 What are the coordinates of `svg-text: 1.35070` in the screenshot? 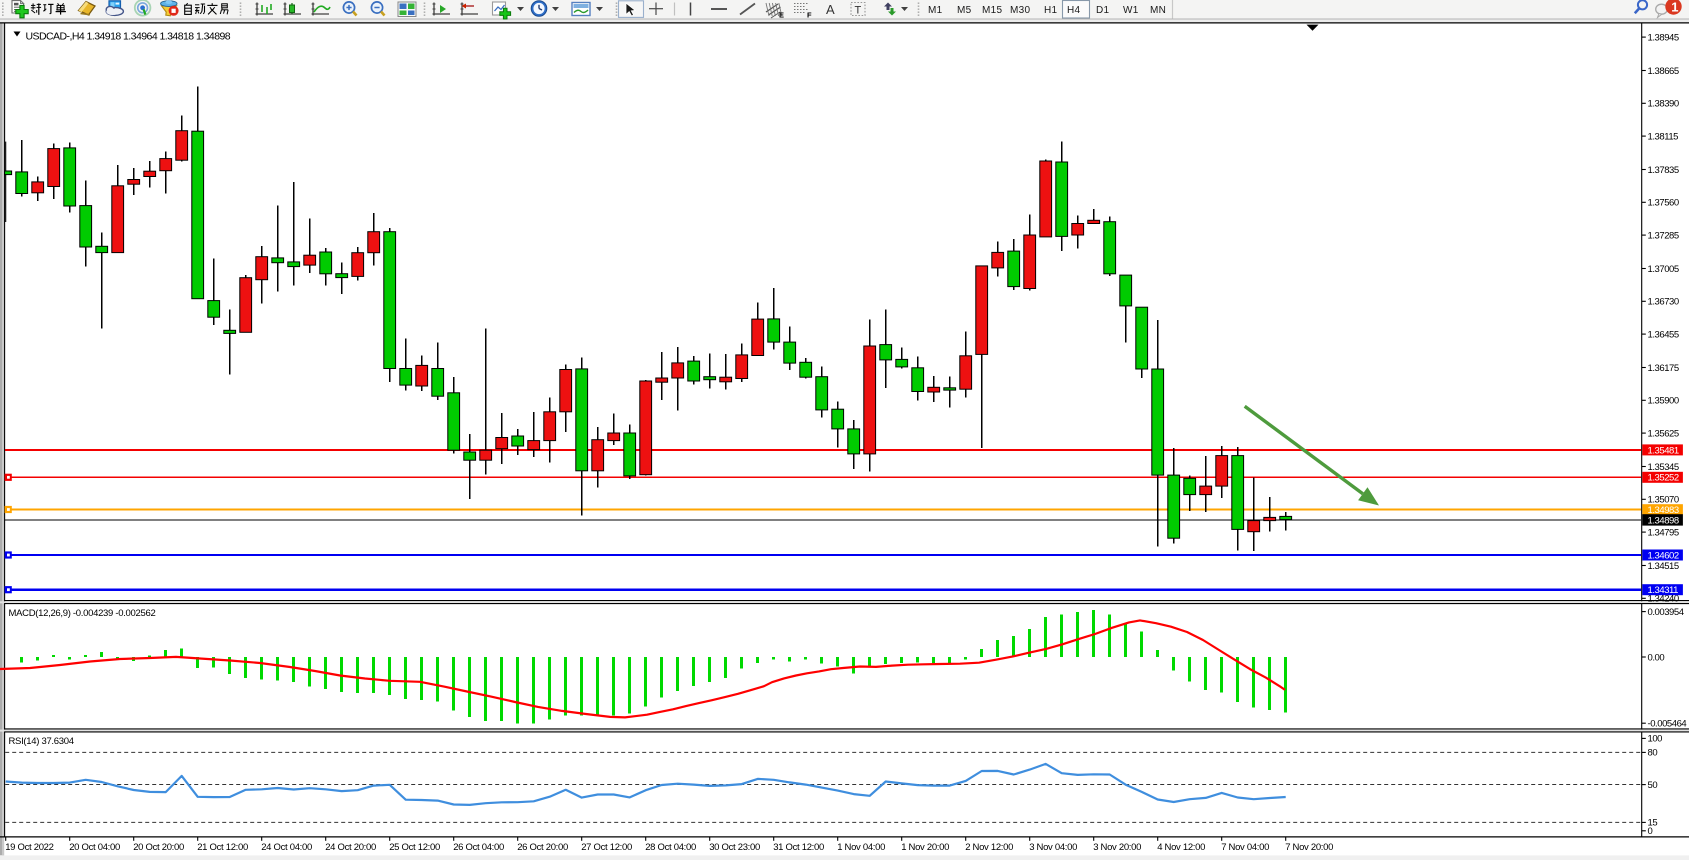 It's located at (1663, 500).